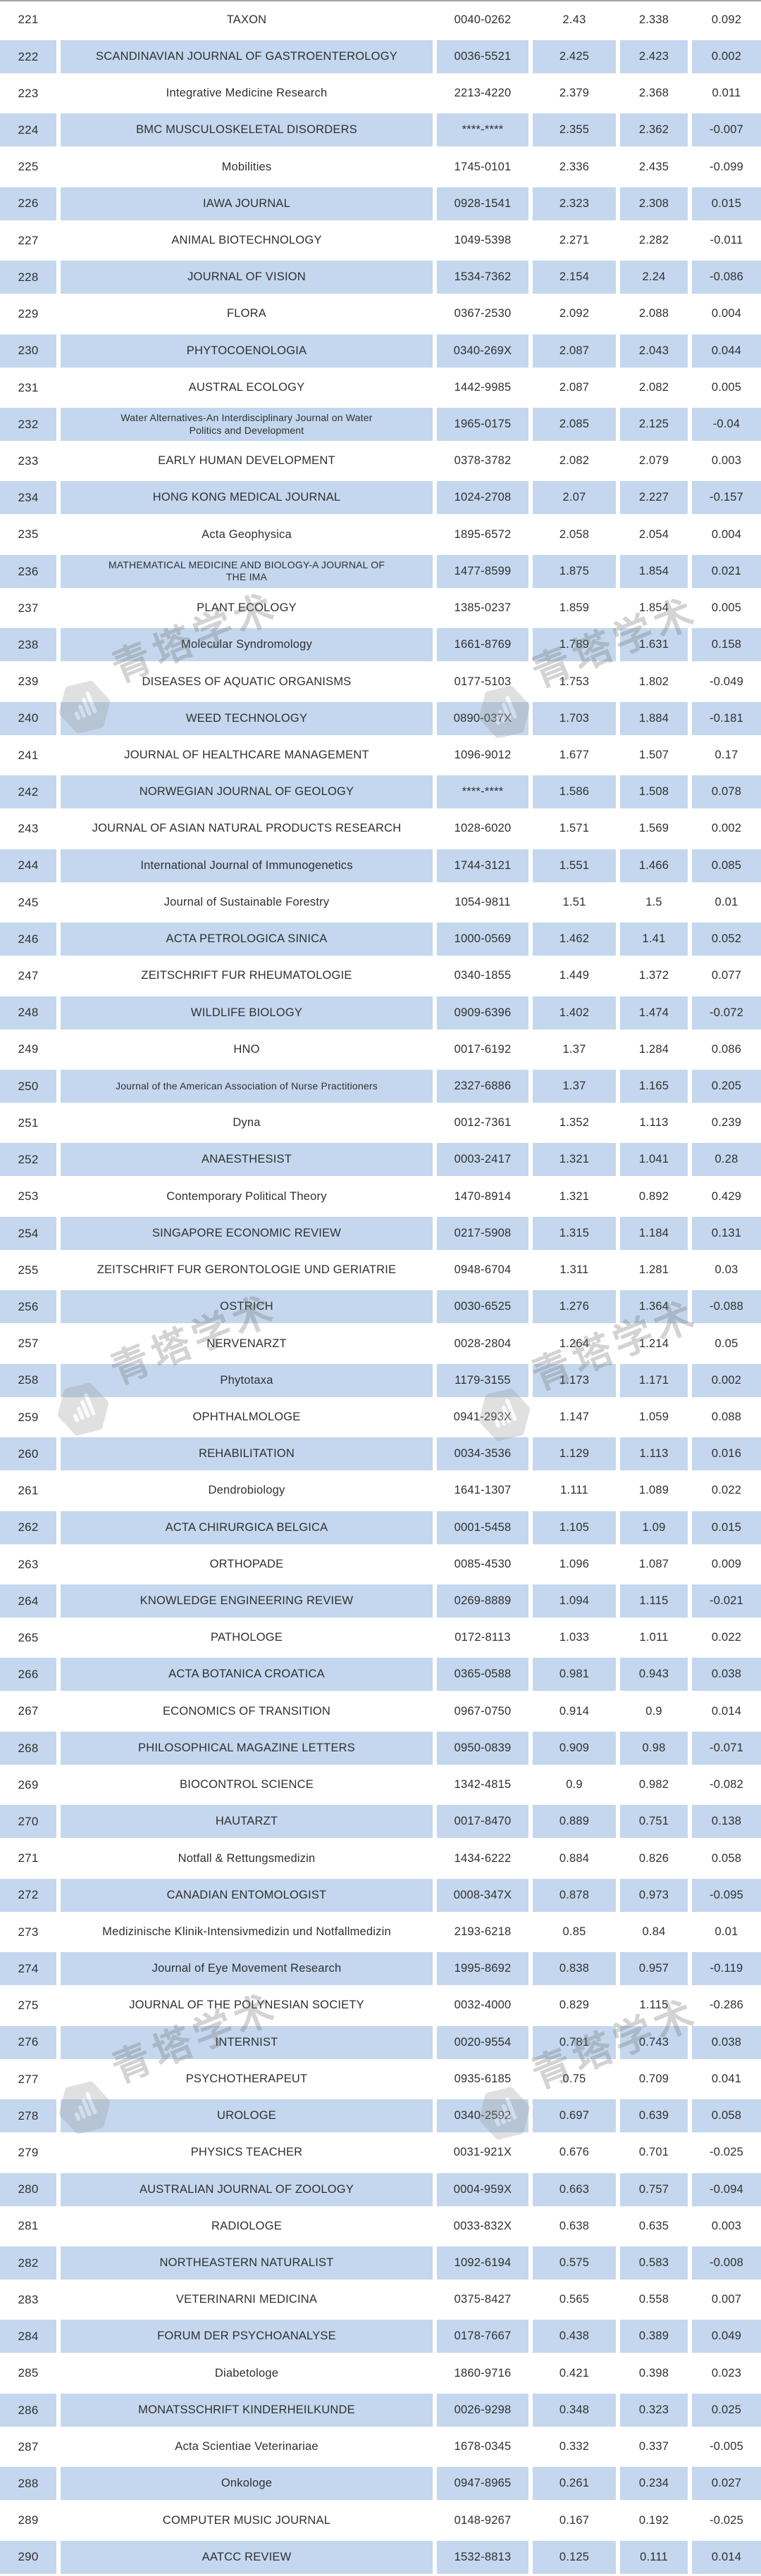  I want to click on value-previous-cell: 0.558, so click(654, 2300).